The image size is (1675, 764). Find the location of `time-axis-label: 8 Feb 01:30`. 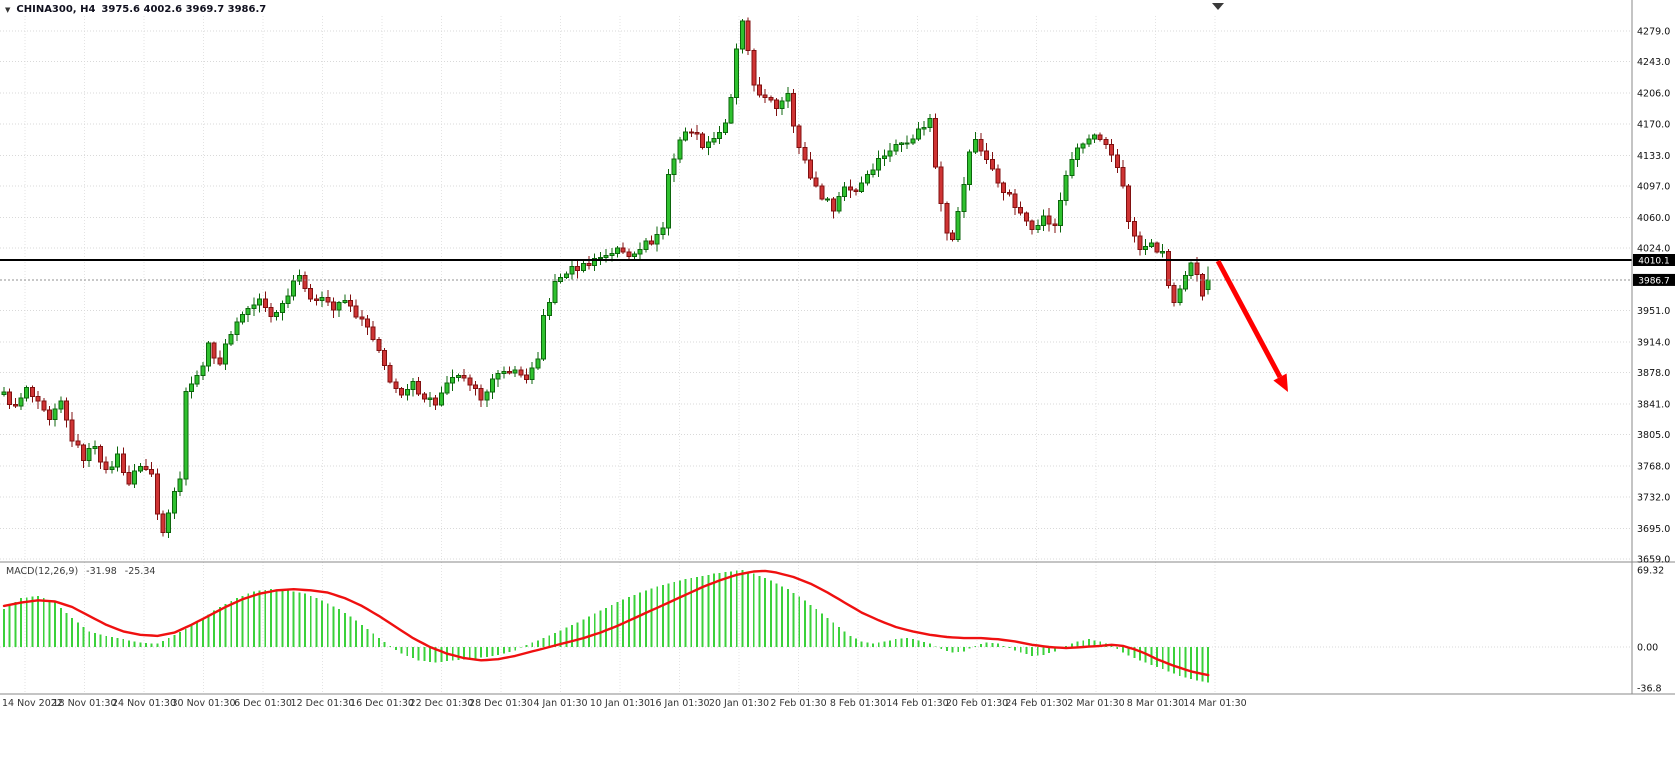

time-axis-label: 8 Feb 01:30 is located at coordinates (858, 703).